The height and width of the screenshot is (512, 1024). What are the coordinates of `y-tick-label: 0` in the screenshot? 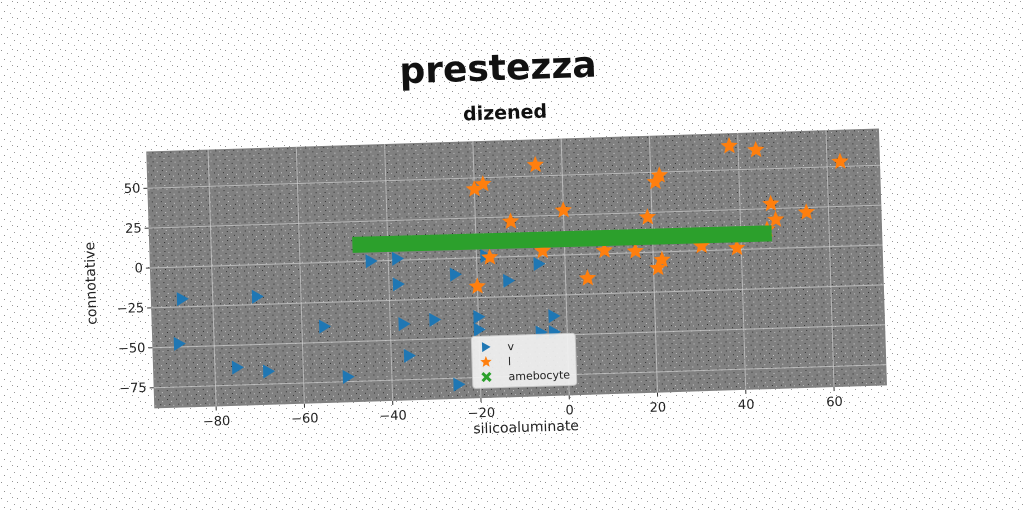 It's located at (138, 268).